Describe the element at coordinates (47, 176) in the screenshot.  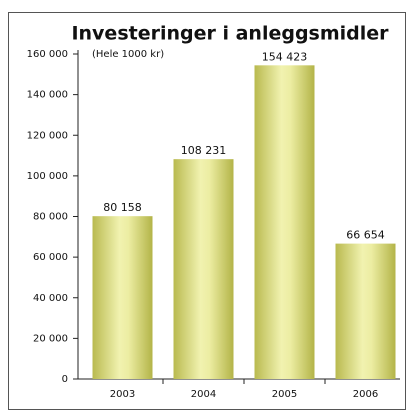
I see `y-tick-label: 100 000` at that location.